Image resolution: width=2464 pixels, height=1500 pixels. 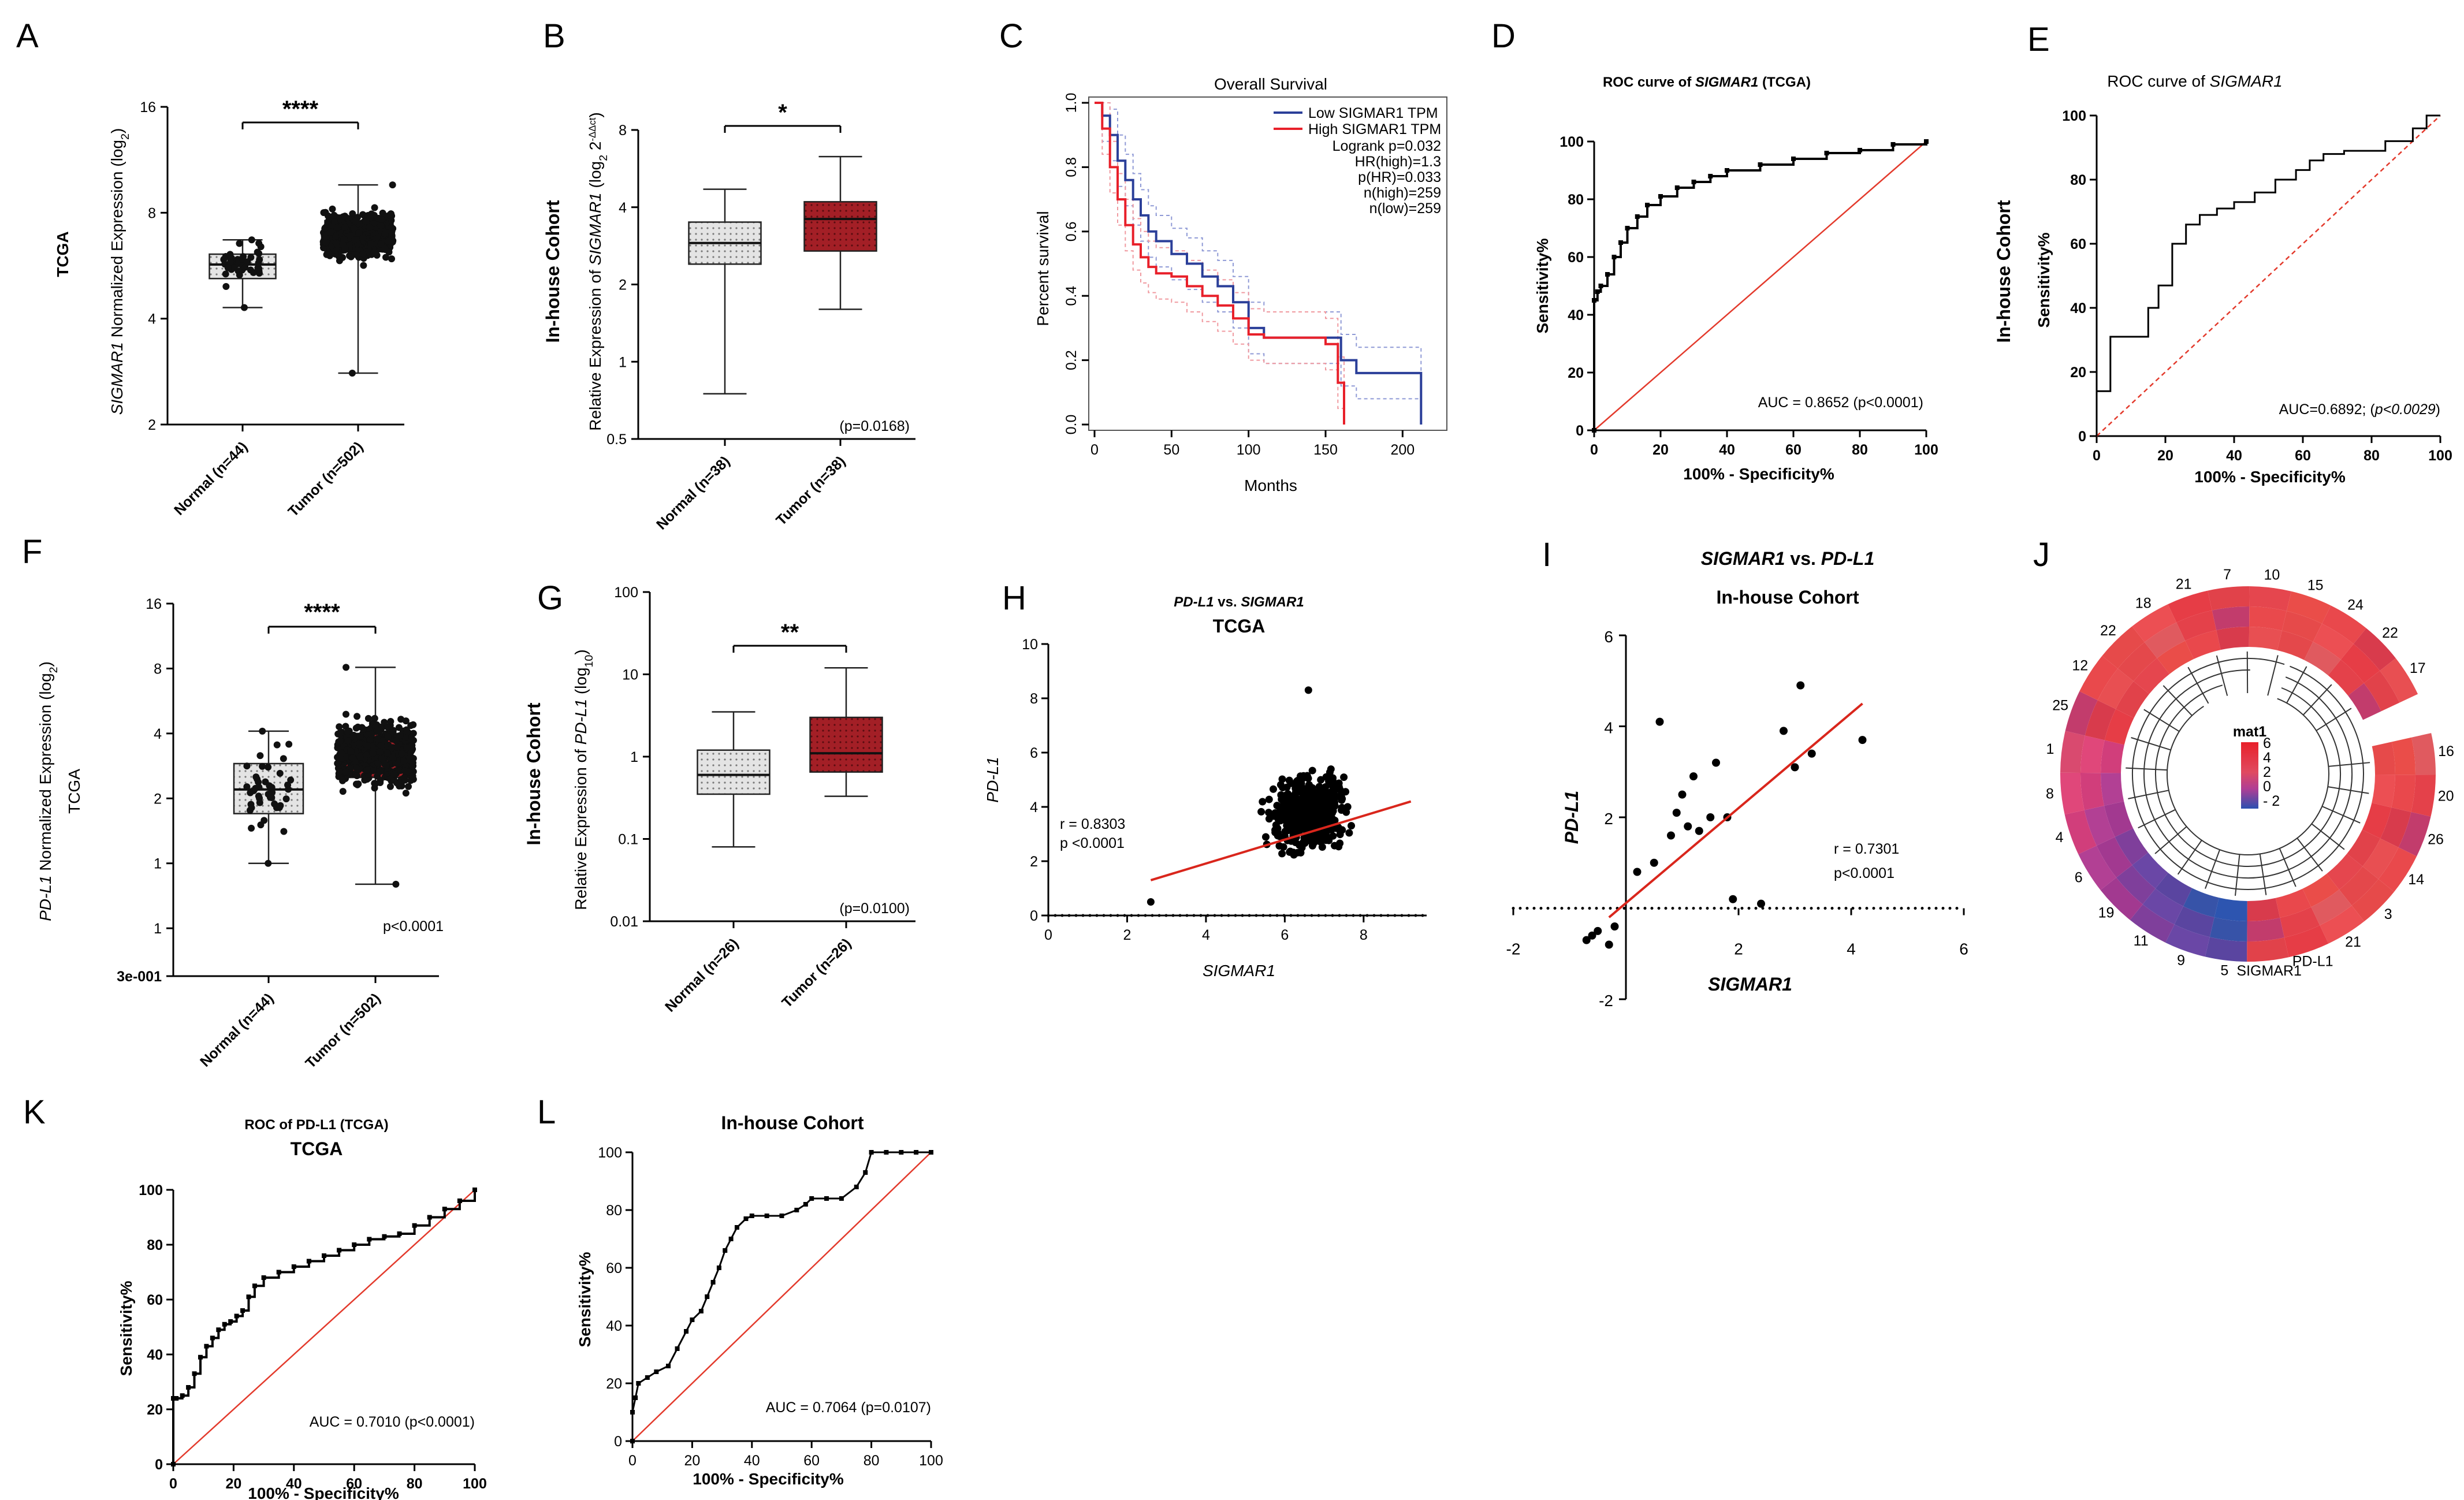 What do you see at coordinates (1034, 753) in the screenshot?
I see `y-tick-label-h: 6` at bounding box center [1034, 753].